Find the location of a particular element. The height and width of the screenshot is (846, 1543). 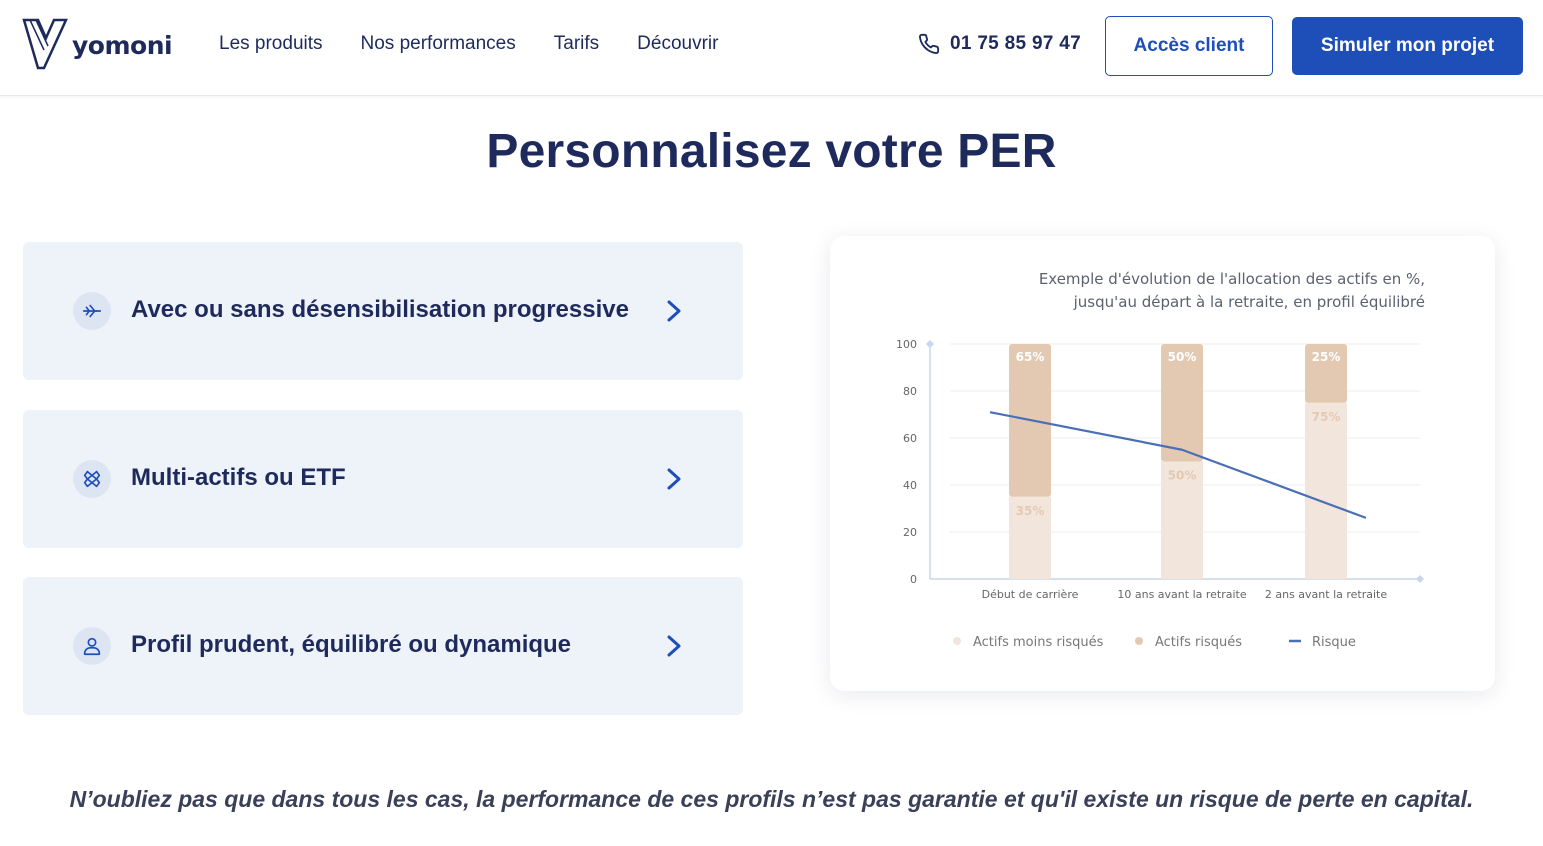

legend-risky-label: Actifs risqués is located at coordinates (1198, 642).